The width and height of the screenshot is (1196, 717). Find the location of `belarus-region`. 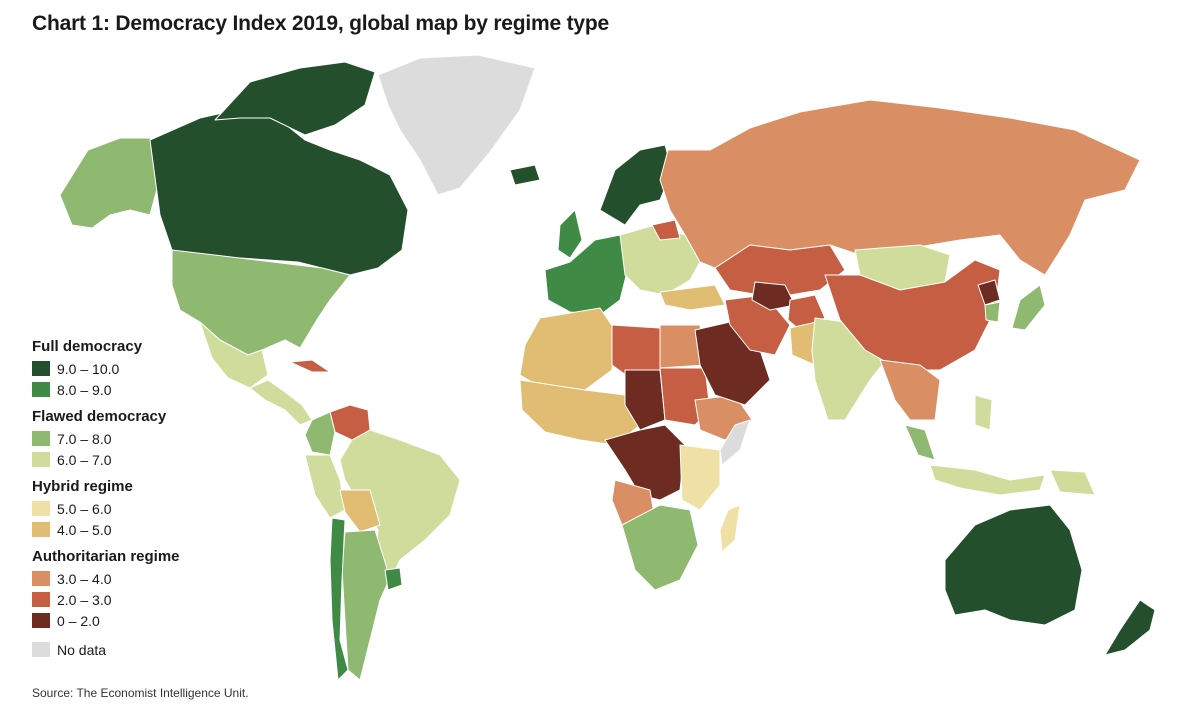

belarus-region is located at coordinates (666, 230).